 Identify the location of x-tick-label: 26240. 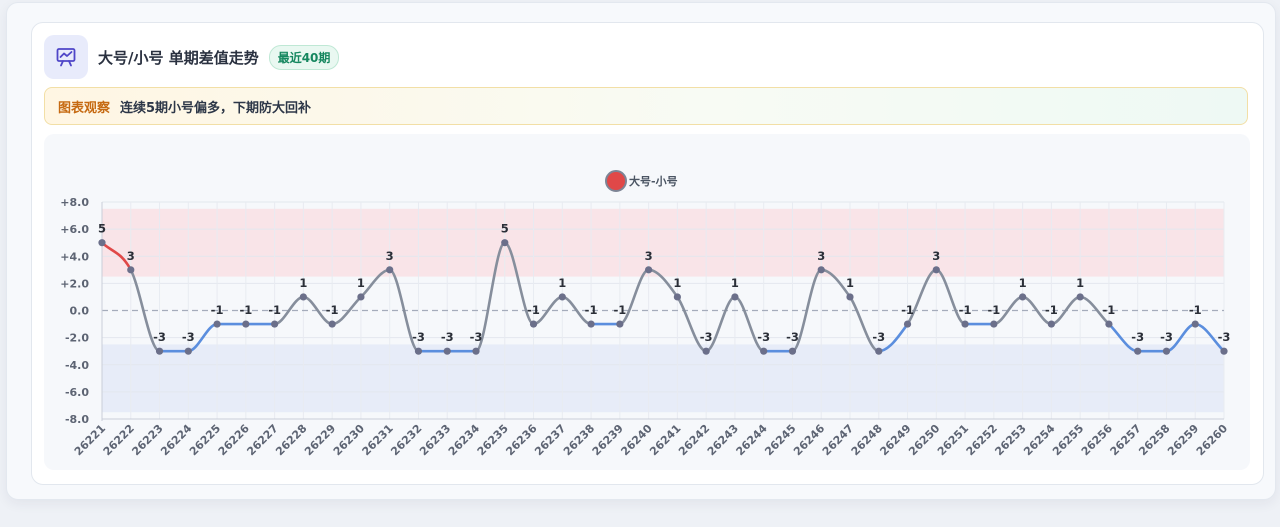
(636, 440).